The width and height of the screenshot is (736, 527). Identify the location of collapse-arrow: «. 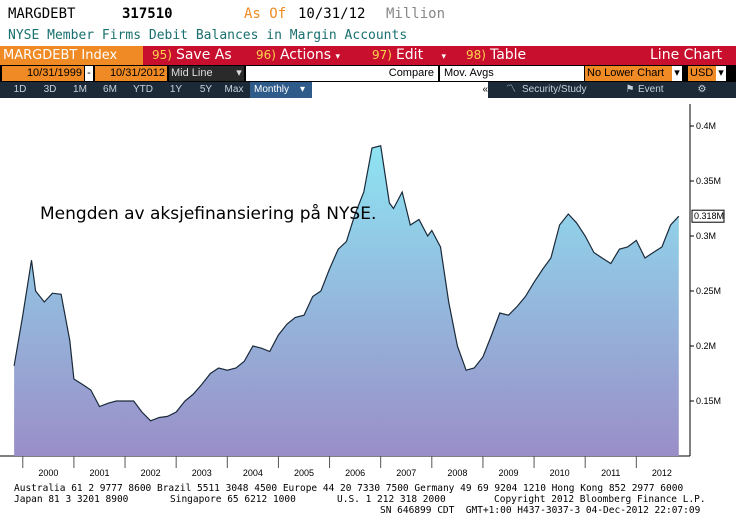
(400, 90).